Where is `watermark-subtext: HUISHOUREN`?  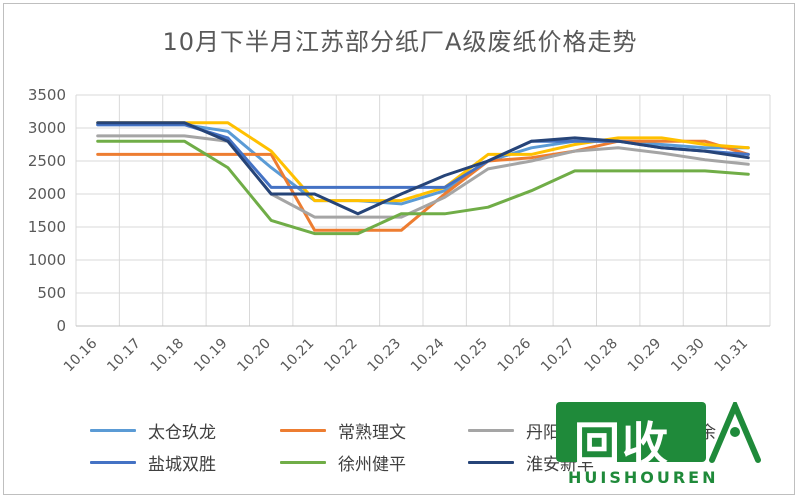 watermark-subtext: HUISHOUREN is located at coordinates (643, 477).